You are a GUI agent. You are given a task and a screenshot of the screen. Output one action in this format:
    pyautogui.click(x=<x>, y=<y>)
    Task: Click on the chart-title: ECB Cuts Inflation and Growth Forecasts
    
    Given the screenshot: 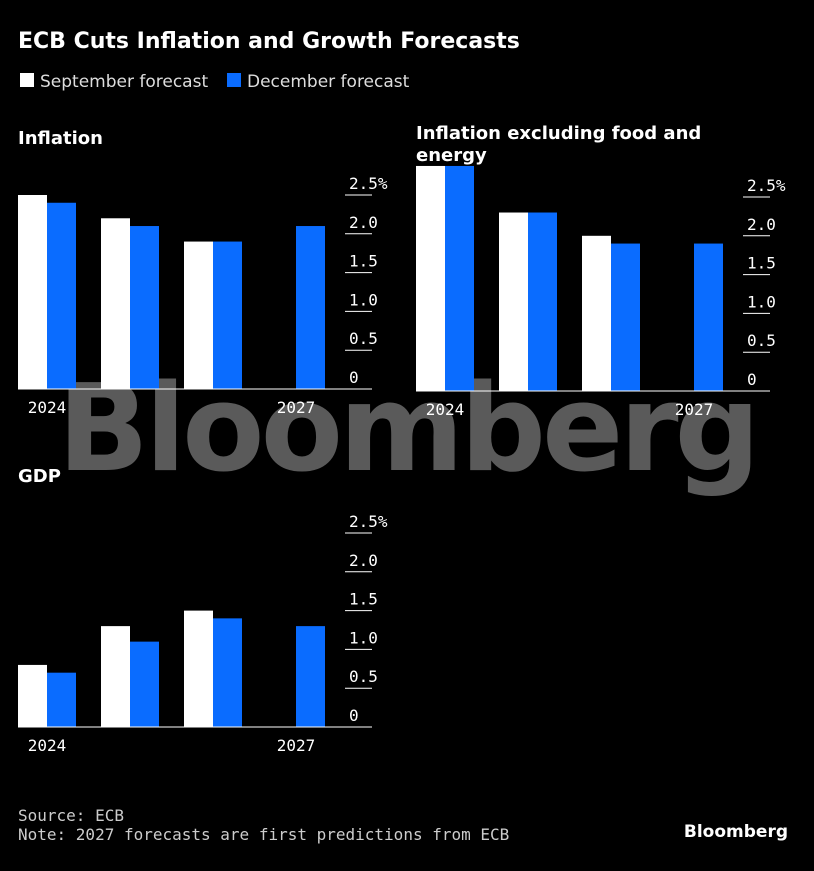 What is the action you would take?
    pyautogui.click(x=269, y=41)
    